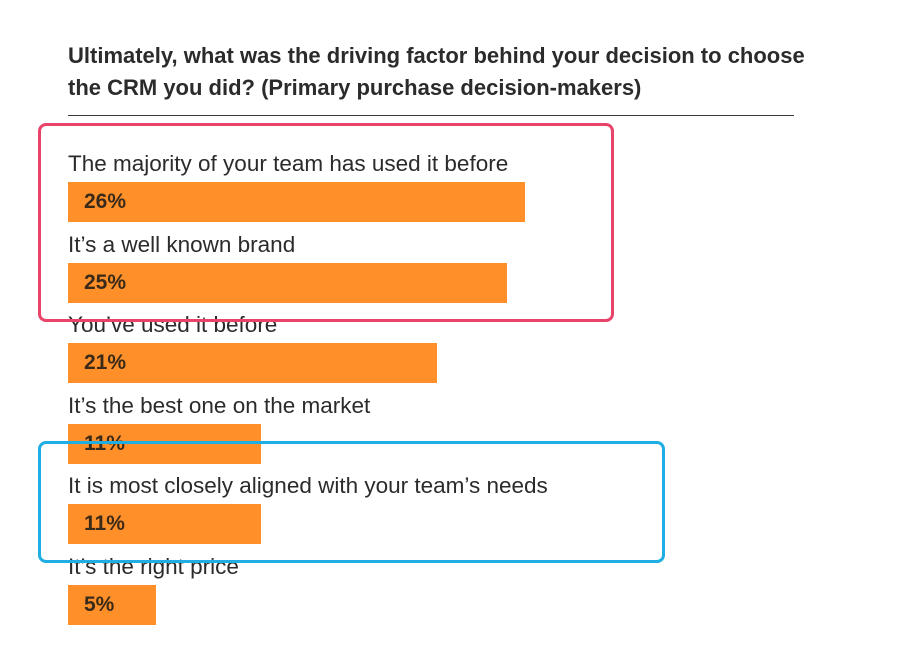 The height and width of the screenshot is (670, 898). What do you see at coordinates (173, 324) in the screenshot?
I see `category-label: You’ve used it before` at bounding box center [173, 324].